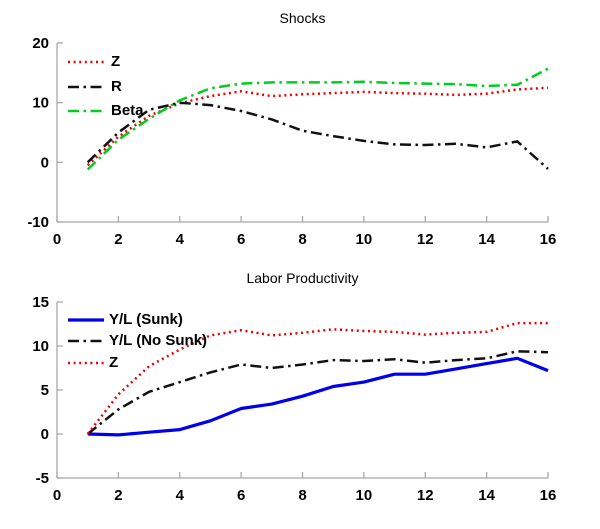 The height and width of the screenshot is (529, 600). What do you see at coordinates (317, 135) in the screenshot?
I see `series-line-r` at bounding box center [317, 135].